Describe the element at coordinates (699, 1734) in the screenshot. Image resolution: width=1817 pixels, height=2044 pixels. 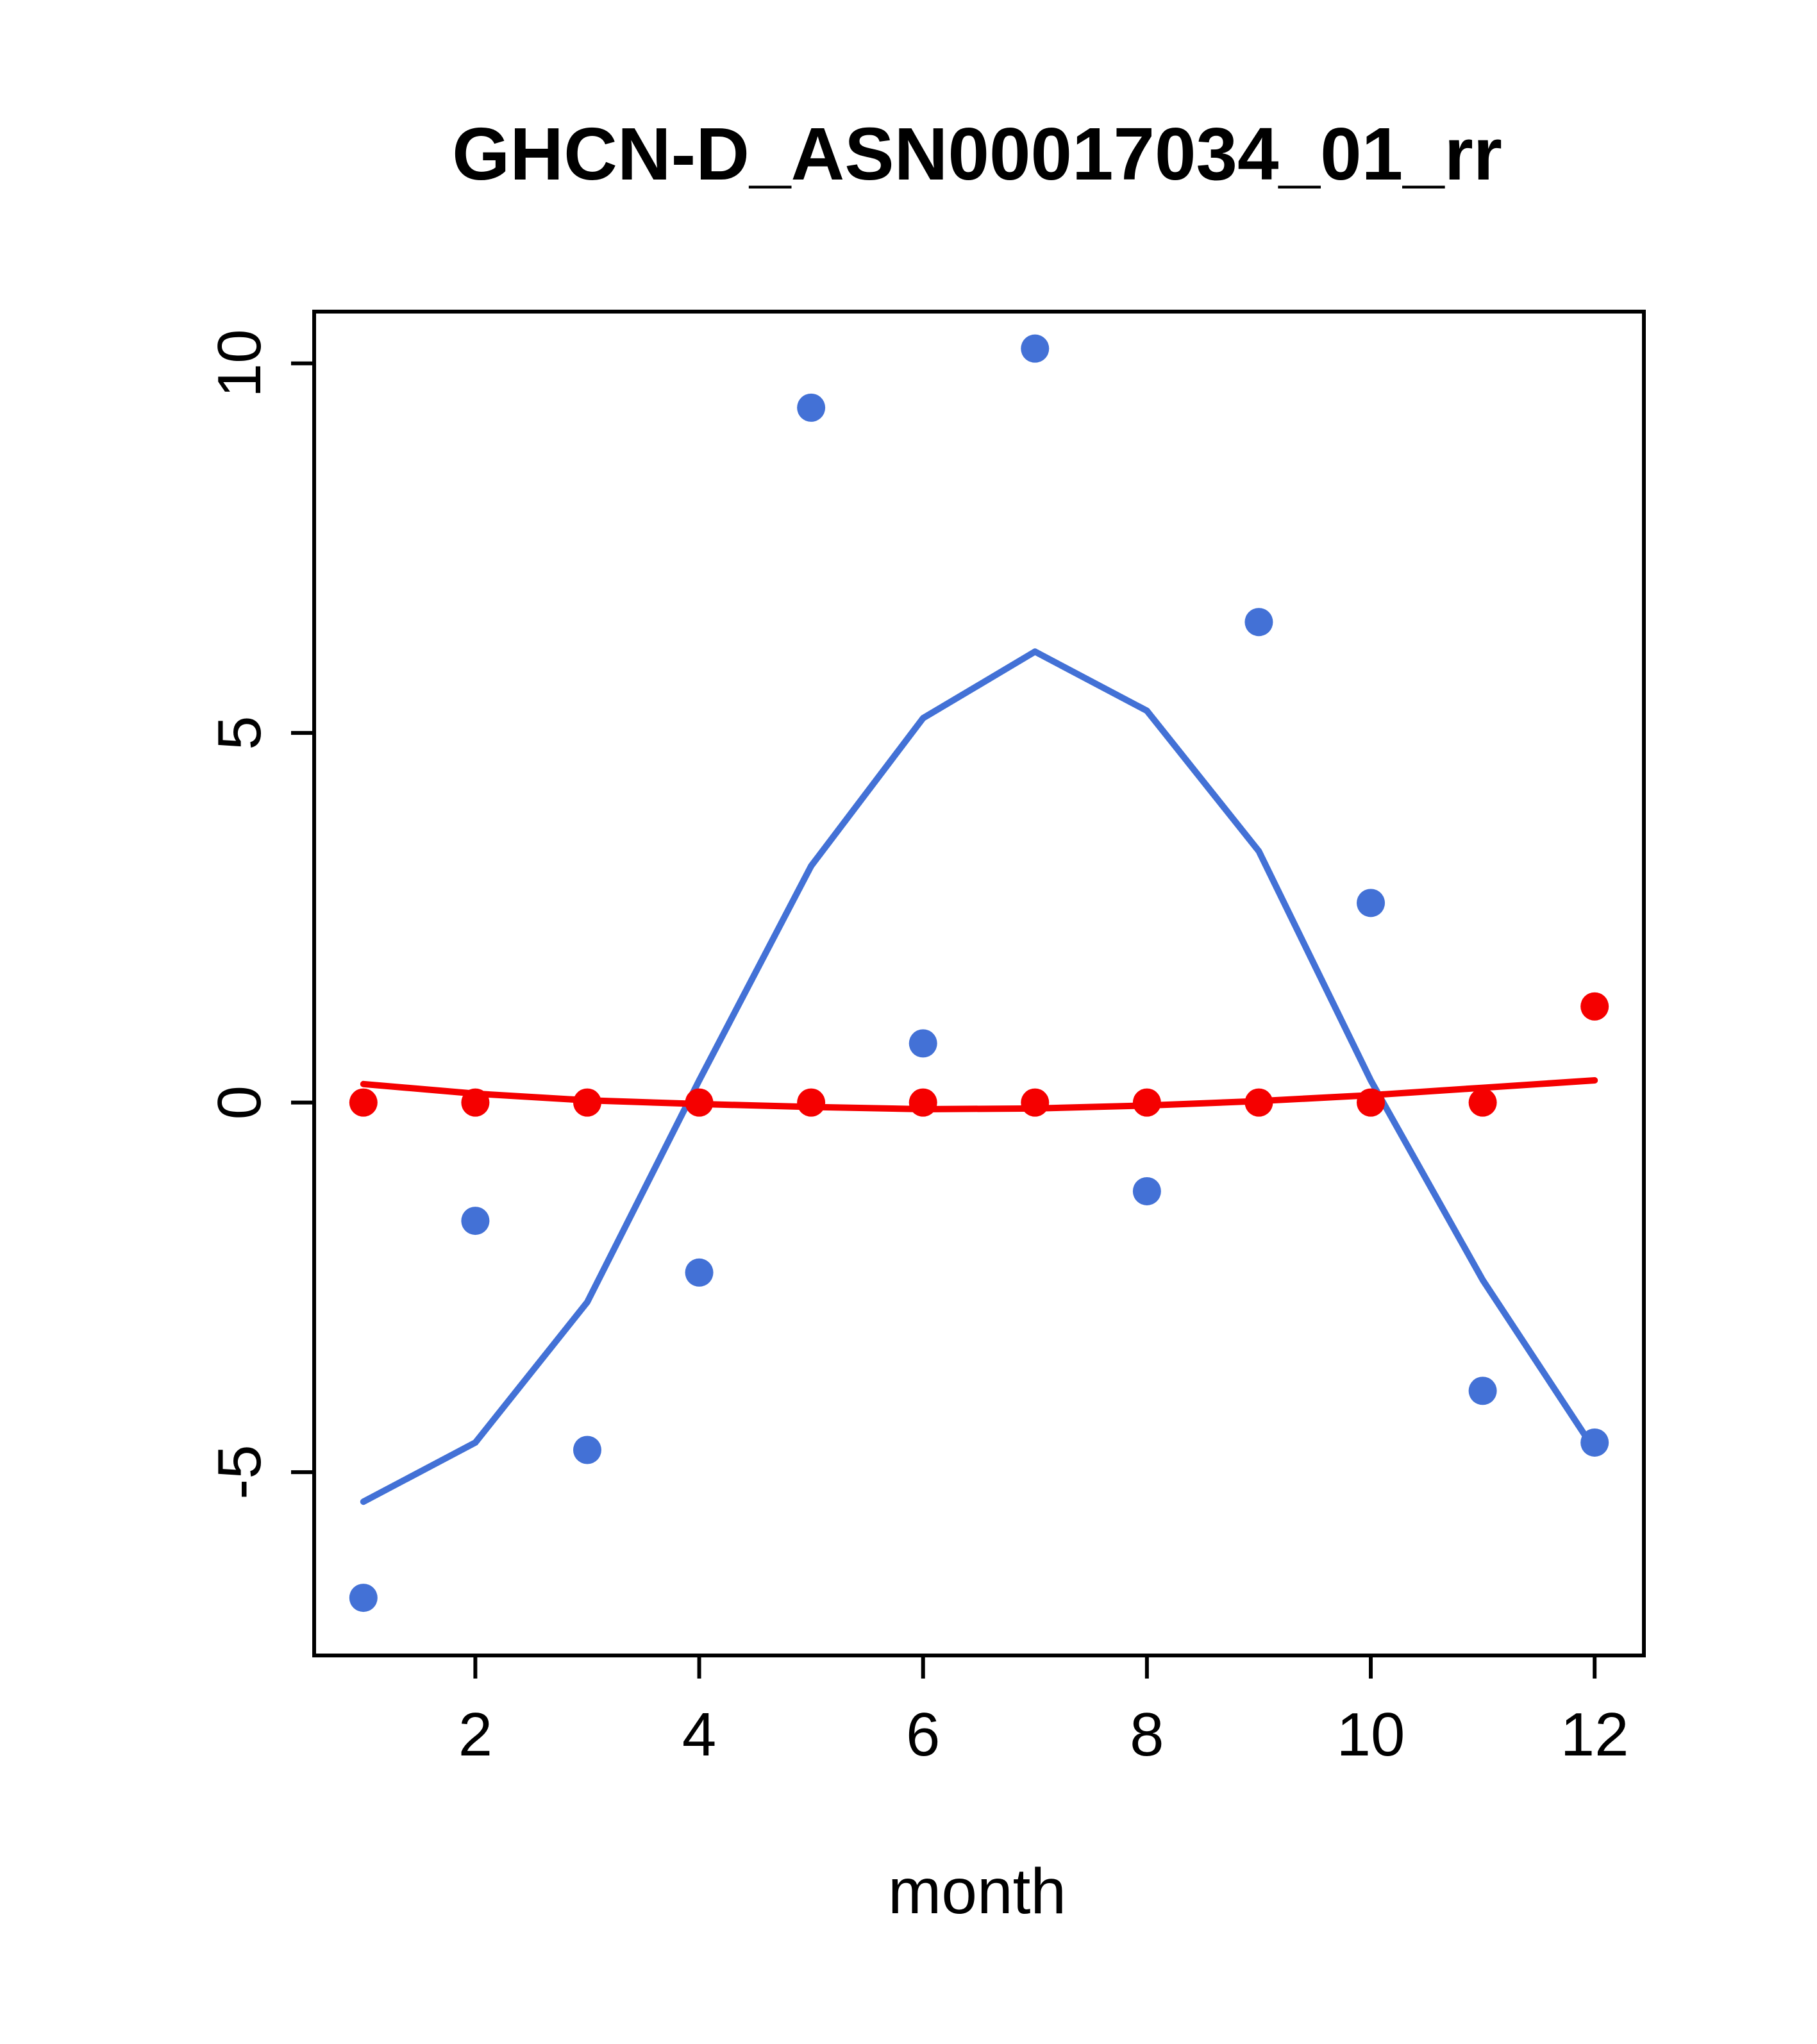
I see `x-tick-label: 4` at that location.